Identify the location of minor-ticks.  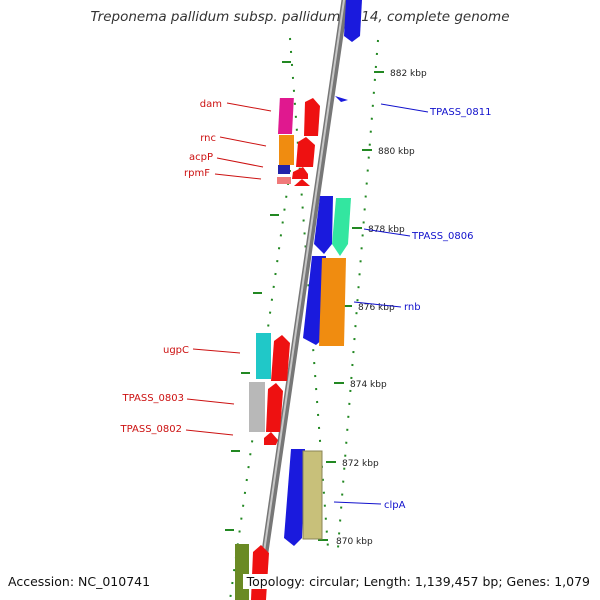
(258, 296).